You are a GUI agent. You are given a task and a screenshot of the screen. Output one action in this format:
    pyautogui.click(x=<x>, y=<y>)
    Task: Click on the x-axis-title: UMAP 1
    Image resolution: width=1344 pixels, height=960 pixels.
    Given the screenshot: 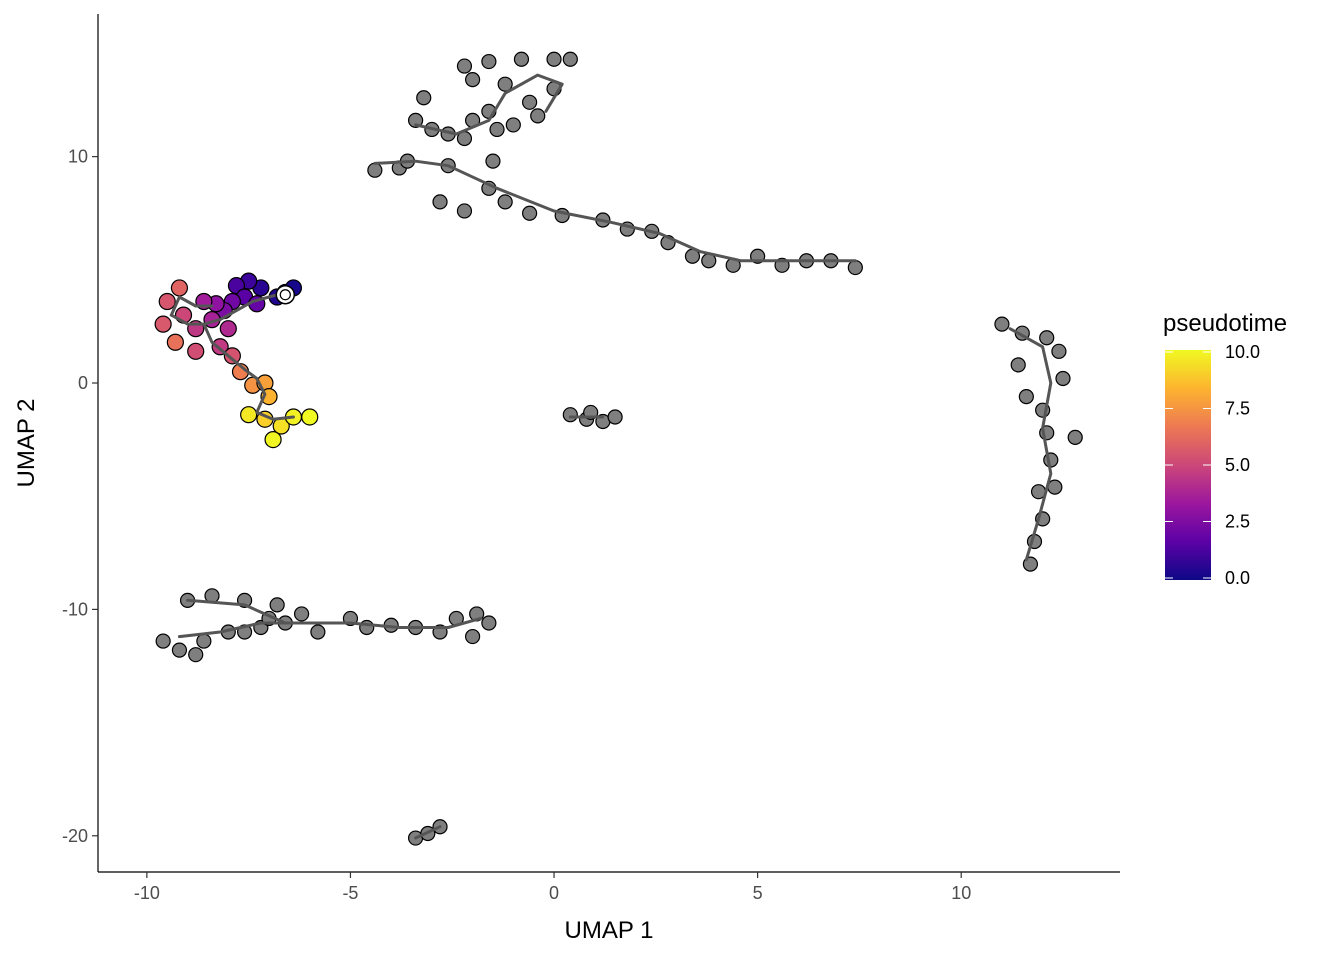 What is the action you would take?
    pyautogui.click(x=609, y=930)
    